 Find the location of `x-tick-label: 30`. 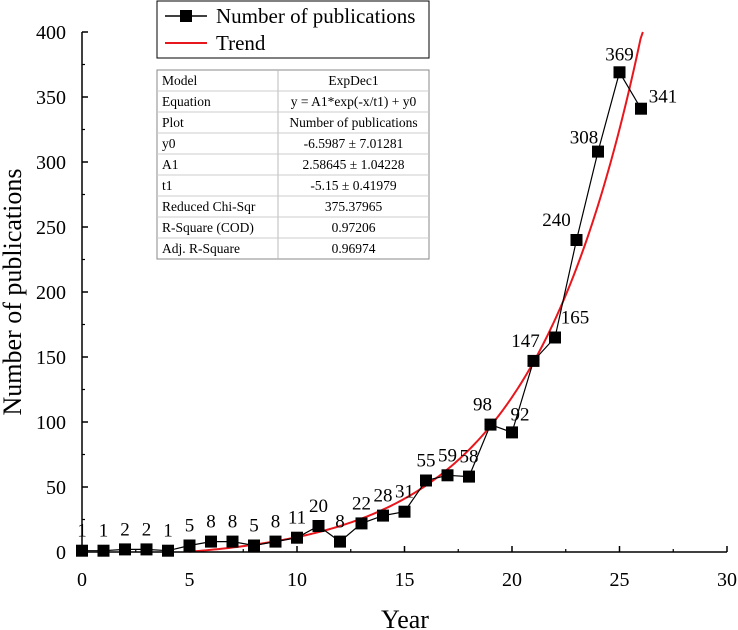

x-tick-label: 30 is located at coordinates (727, 580).